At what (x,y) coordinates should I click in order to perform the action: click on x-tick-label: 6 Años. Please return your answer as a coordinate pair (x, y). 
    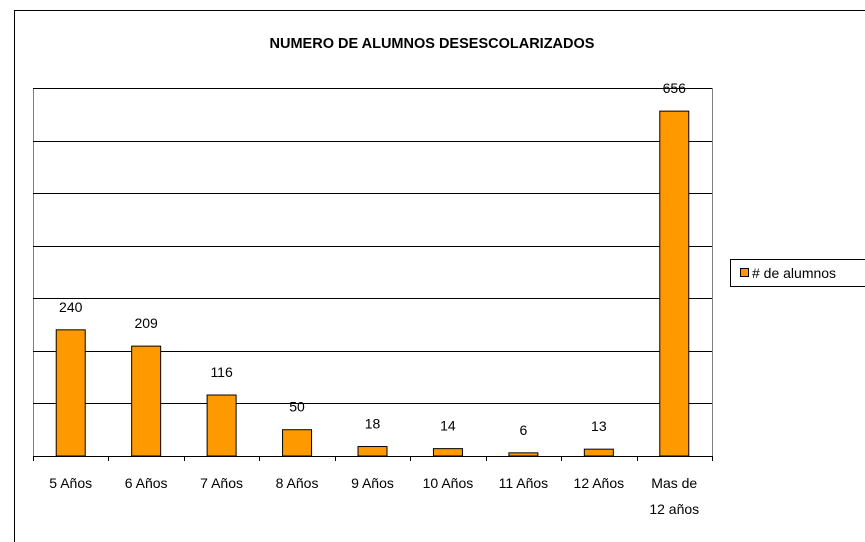
    Looking at the image, I should click on (146, 483).